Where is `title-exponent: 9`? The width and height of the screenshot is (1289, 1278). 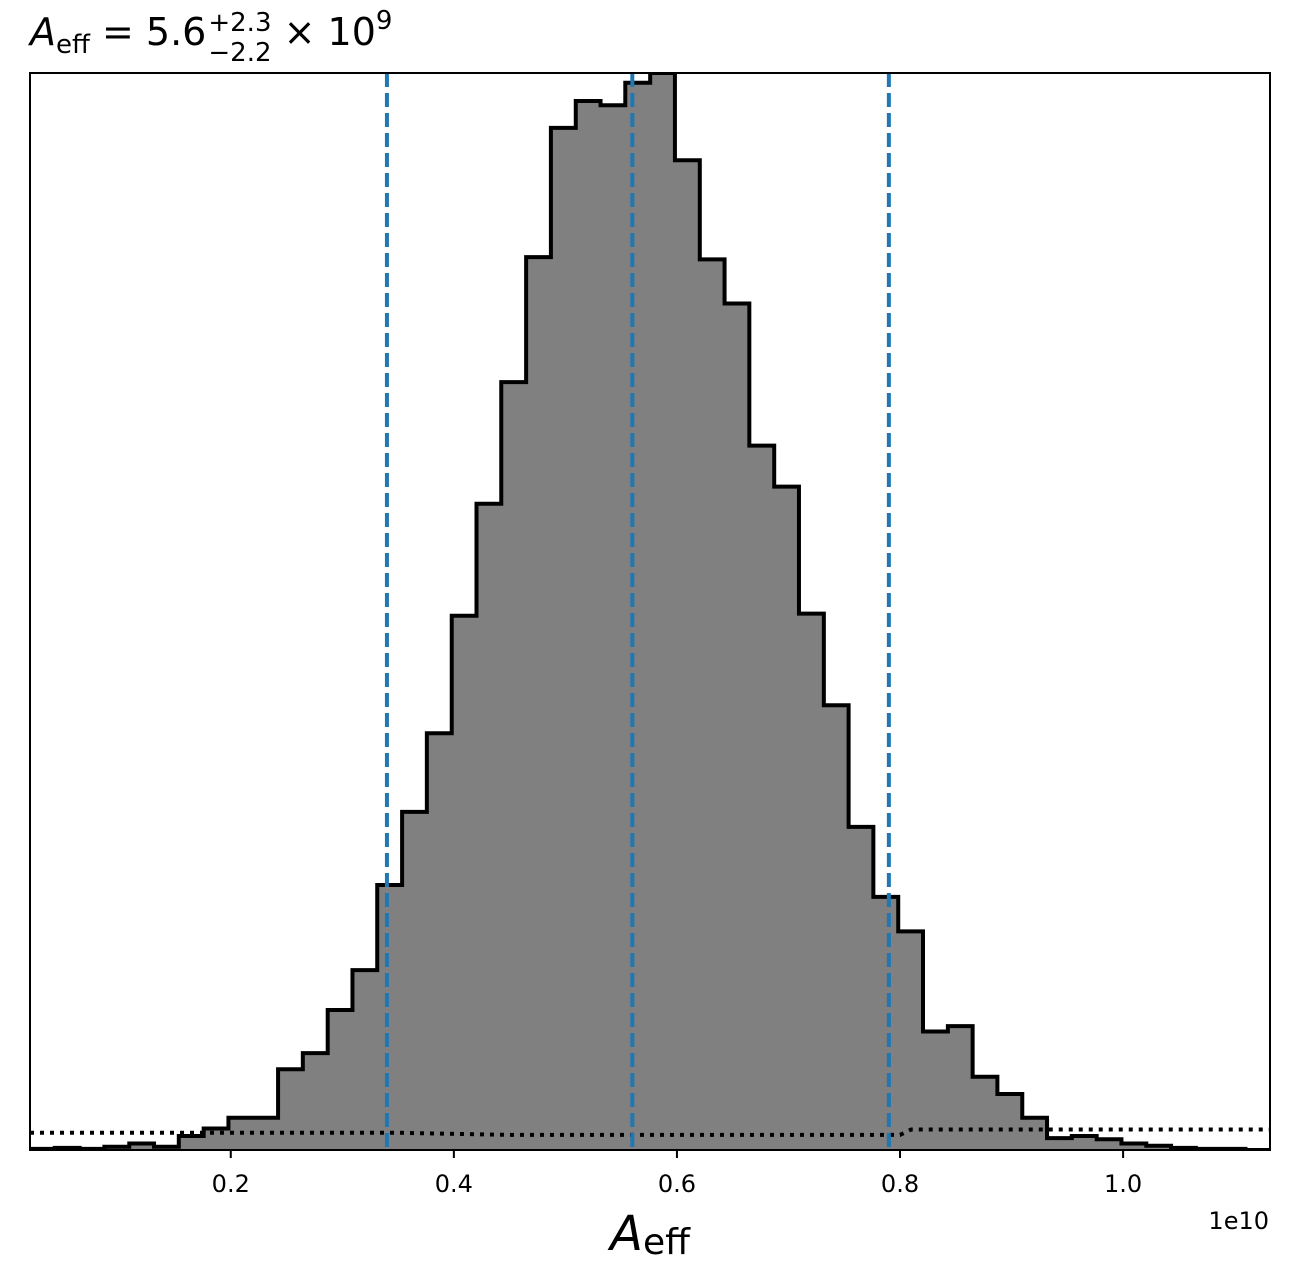 title-exponent: 9 is located at coordinates (384, 21).